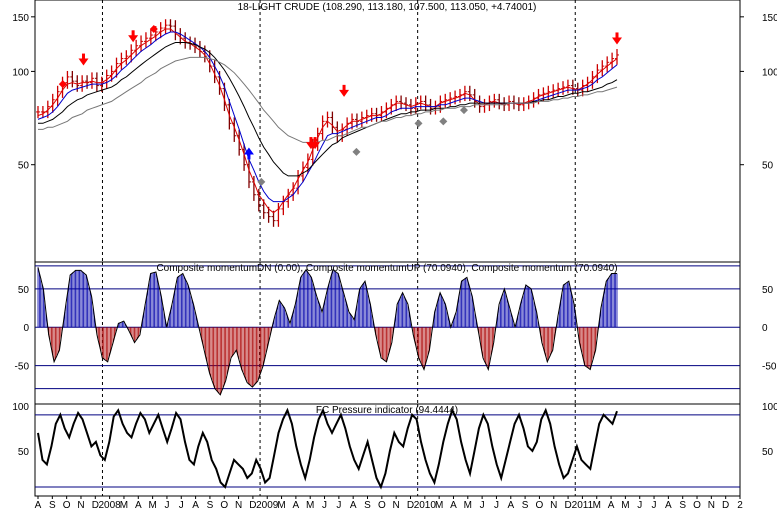  What do you see at coordinates (769, 367) in the screenshot?
I see `momentum-tick-label-right: -50` at bounding box center [769, 367].